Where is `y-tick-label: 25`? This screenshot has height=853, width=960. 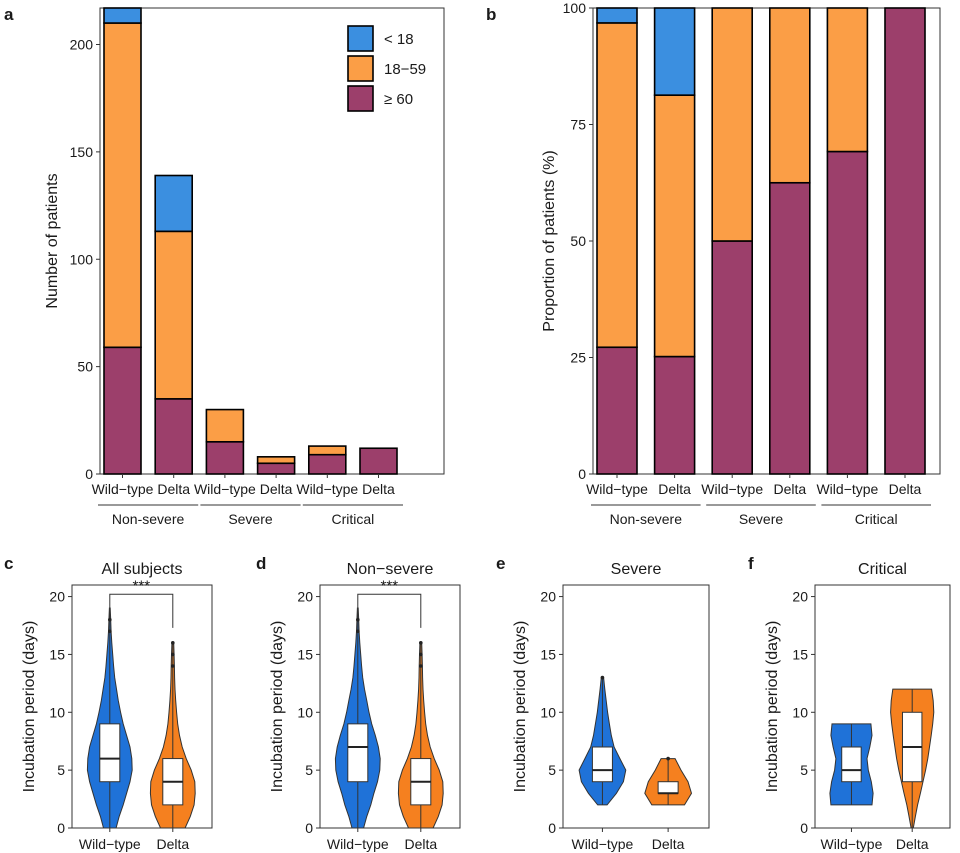
y-tick-label: 25 is located at coordinates (578, 358).